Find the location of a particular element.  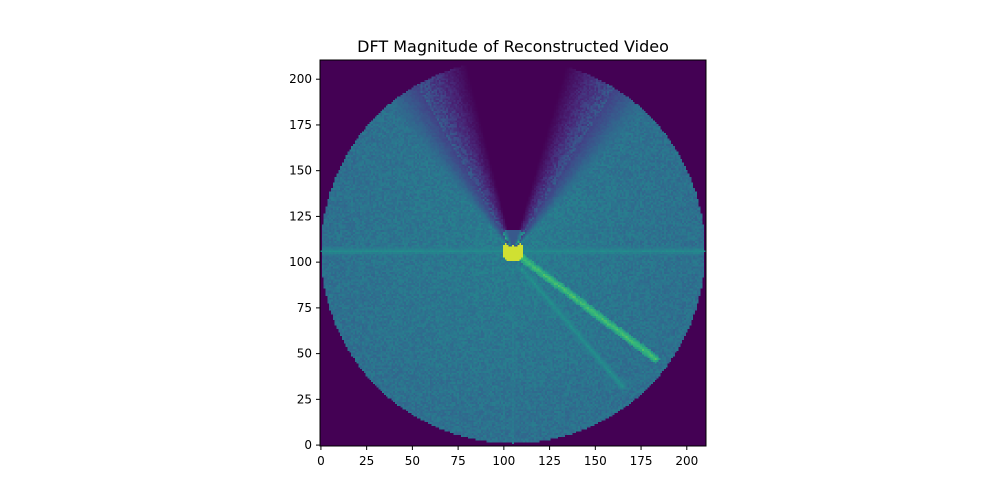

y-tick-label: 50 is located at coordinates (304, 354).